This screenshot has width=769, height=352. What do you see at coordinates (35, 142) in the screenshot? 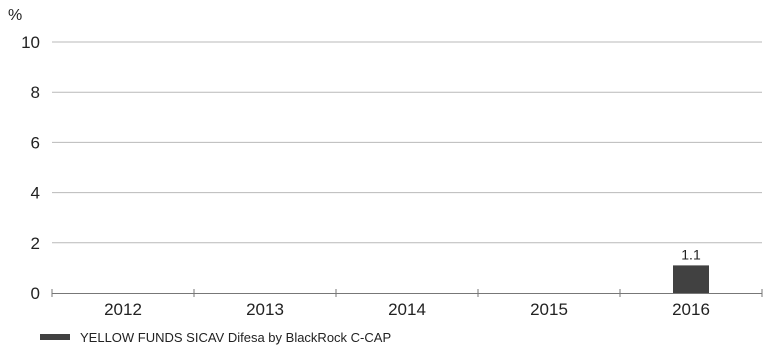
I see `y-tick-label-6: 6` at bounding box center [35, 142].